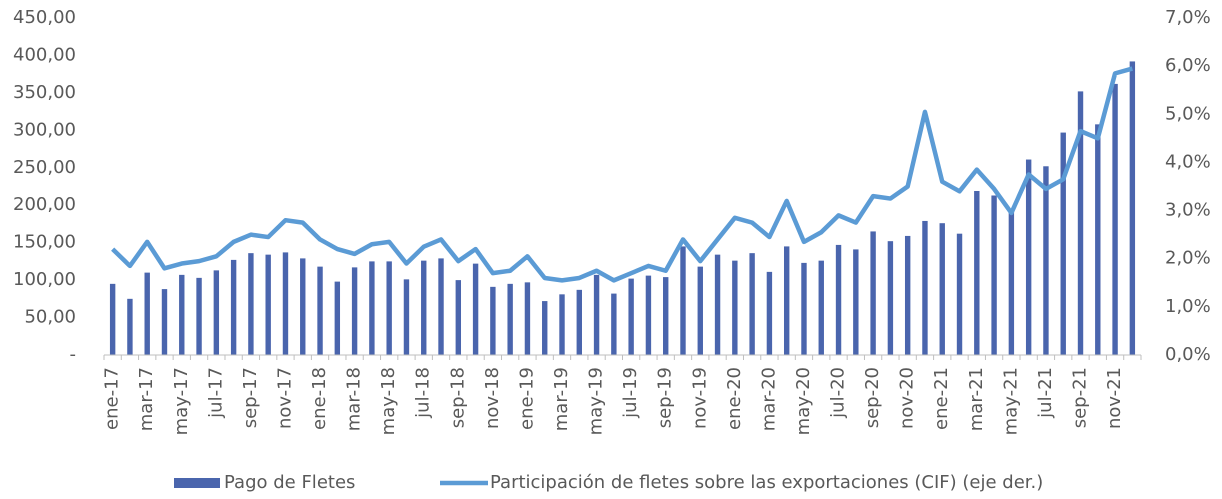  Describe the element at coordinates (561, 399) in the screenshot. I see `x-tick-label: mar-19` at that location.